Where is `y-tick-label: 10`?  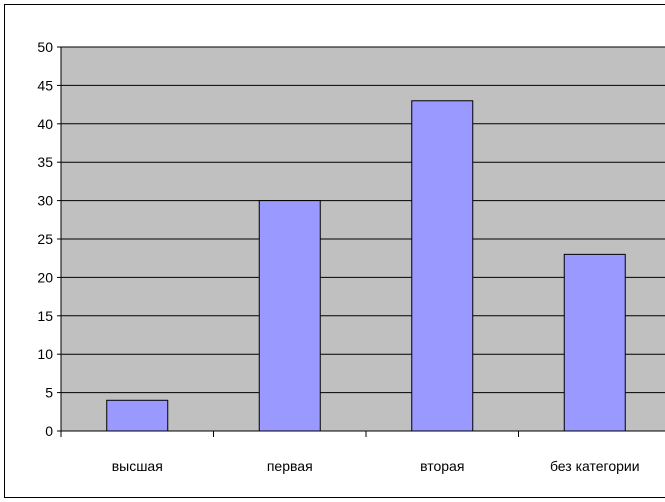 y-tick-label: 10 is located at coordinates (45, 354).